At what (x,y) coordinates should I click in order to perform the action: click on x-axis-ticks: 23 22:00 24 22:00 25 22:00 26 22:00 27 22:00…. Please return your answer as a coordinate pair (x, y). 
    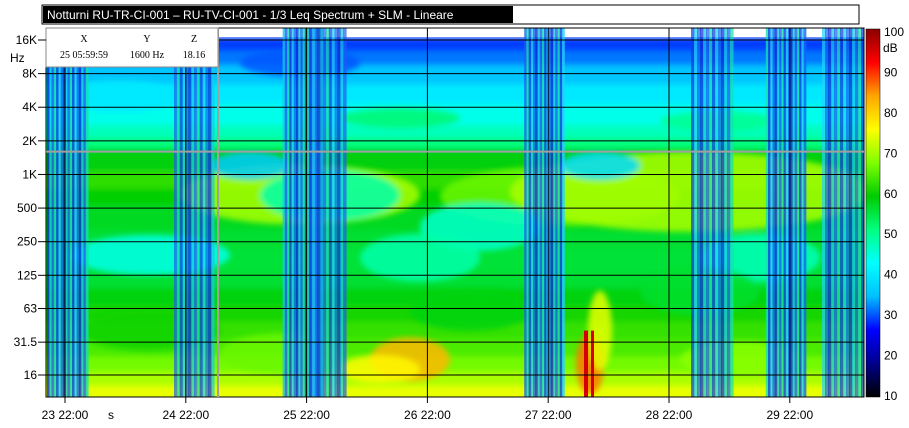
    Looking at the image, I should click on (427, 409).